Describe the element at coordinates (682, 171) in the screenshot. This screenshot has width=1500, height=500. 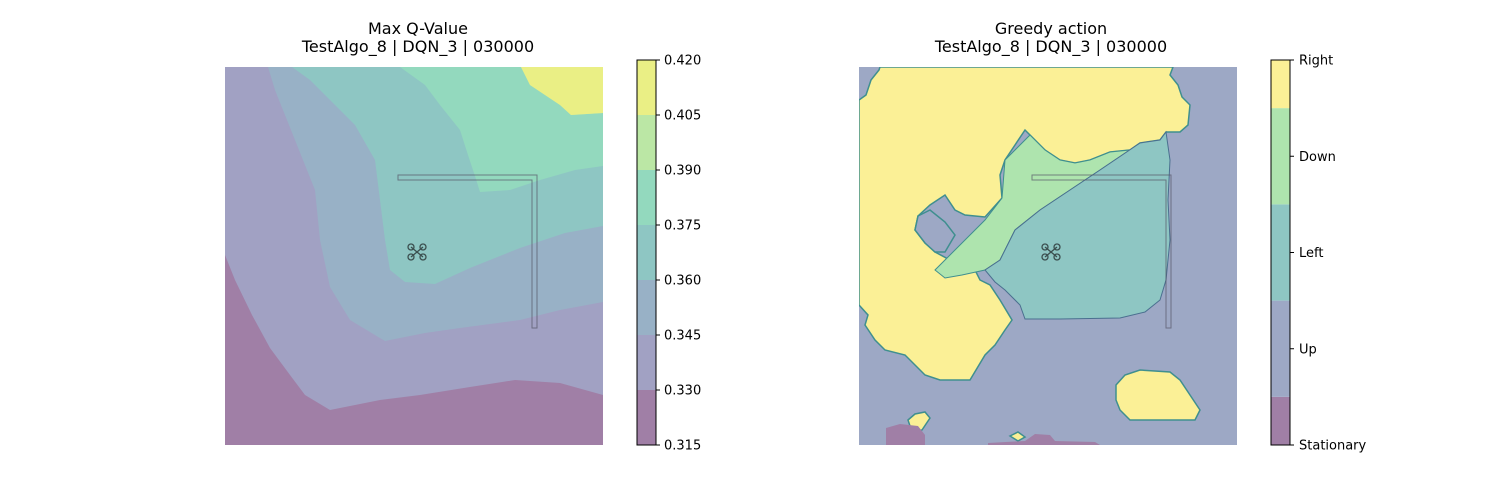
I see `colorbar-tick-label: 0.390` at that location.